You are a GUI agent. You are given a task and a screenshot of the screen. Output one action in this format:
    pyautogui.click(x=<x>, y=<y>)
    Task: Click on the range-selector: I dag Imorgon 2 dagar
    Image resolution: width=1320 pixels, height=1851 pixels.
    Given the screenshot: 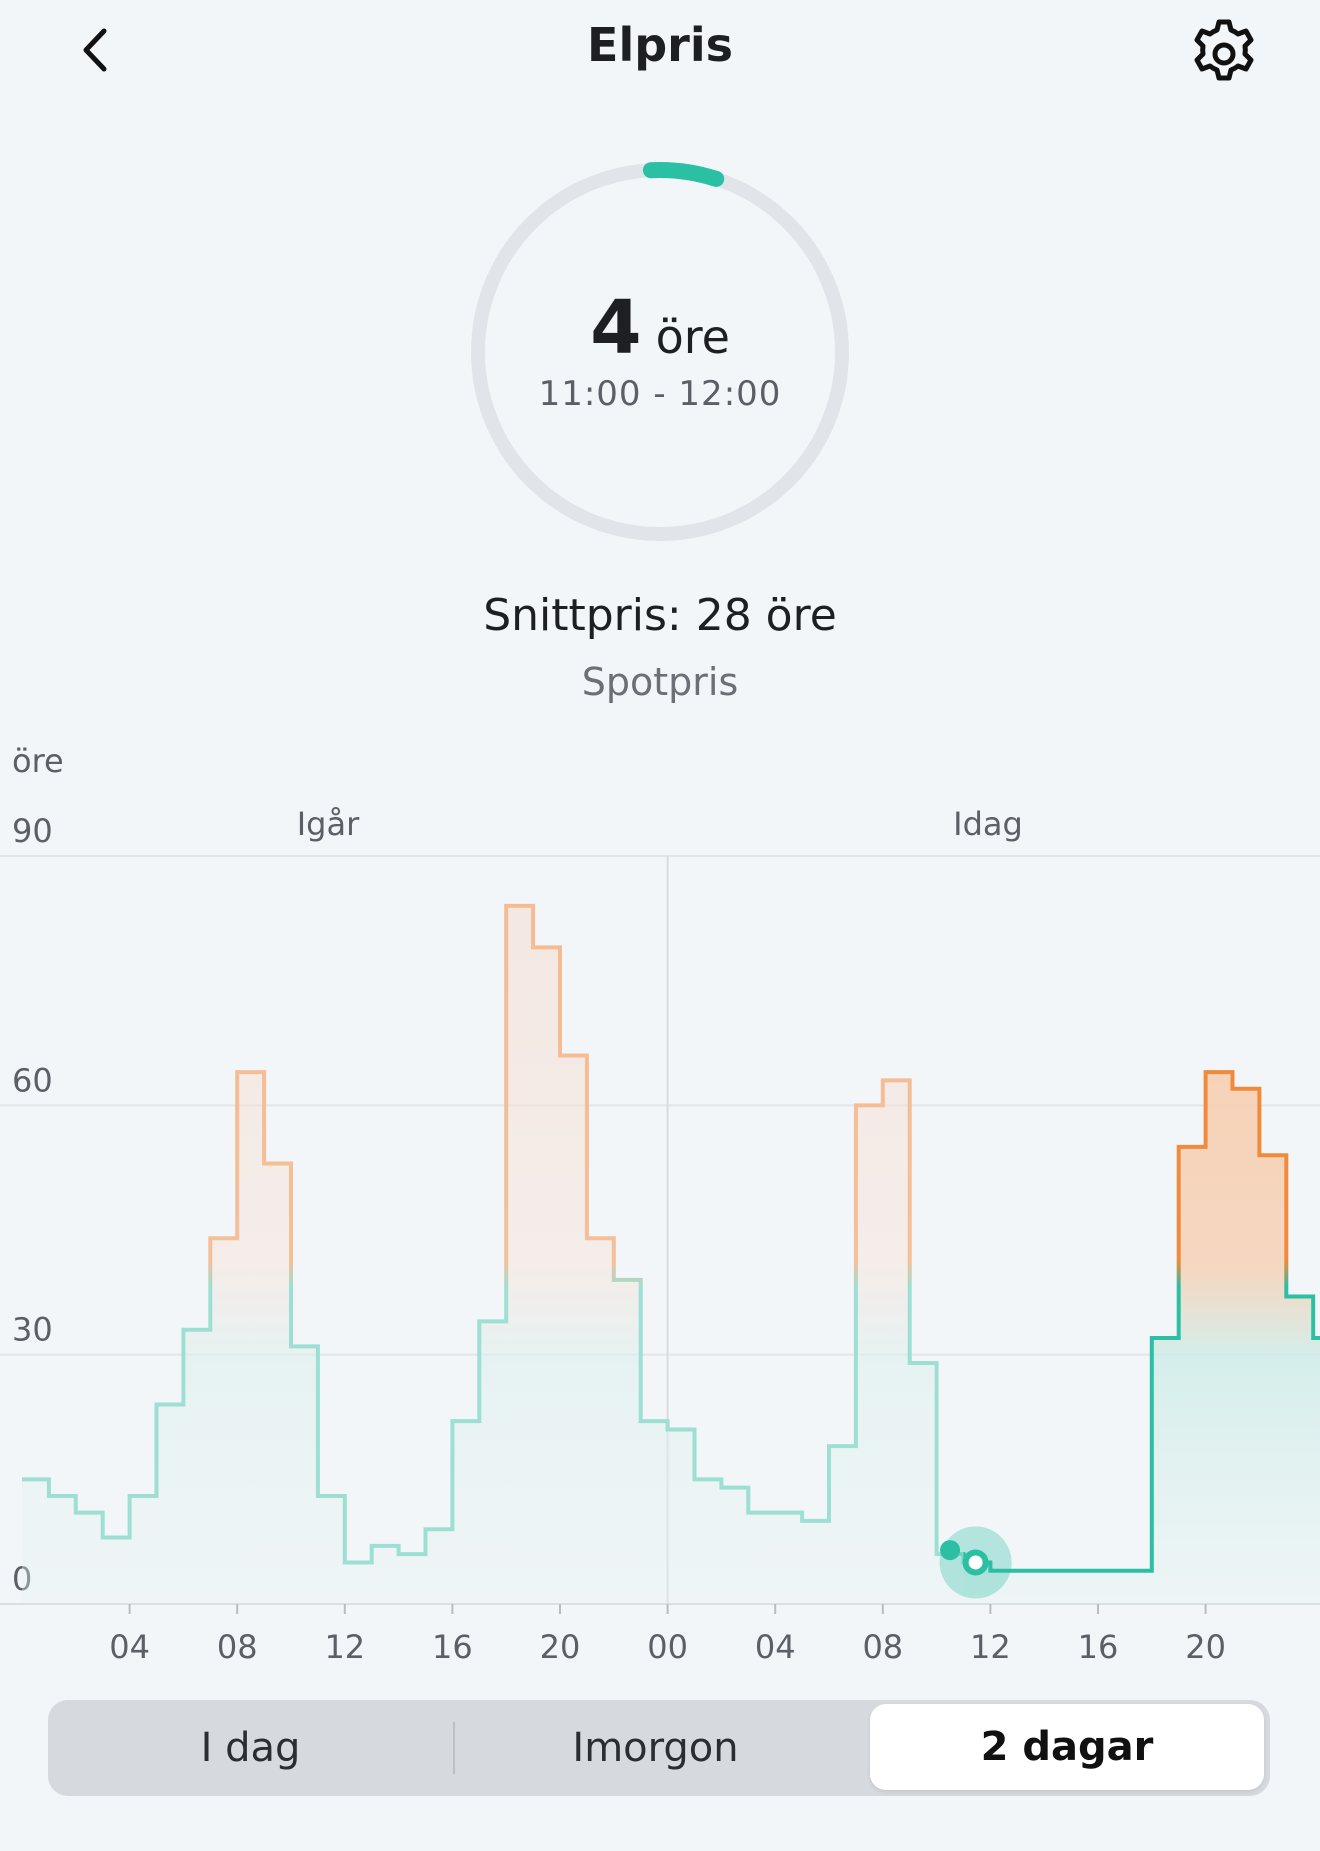 What is the action you would take?
    pyautogui.click(x=659, y=1748)
    